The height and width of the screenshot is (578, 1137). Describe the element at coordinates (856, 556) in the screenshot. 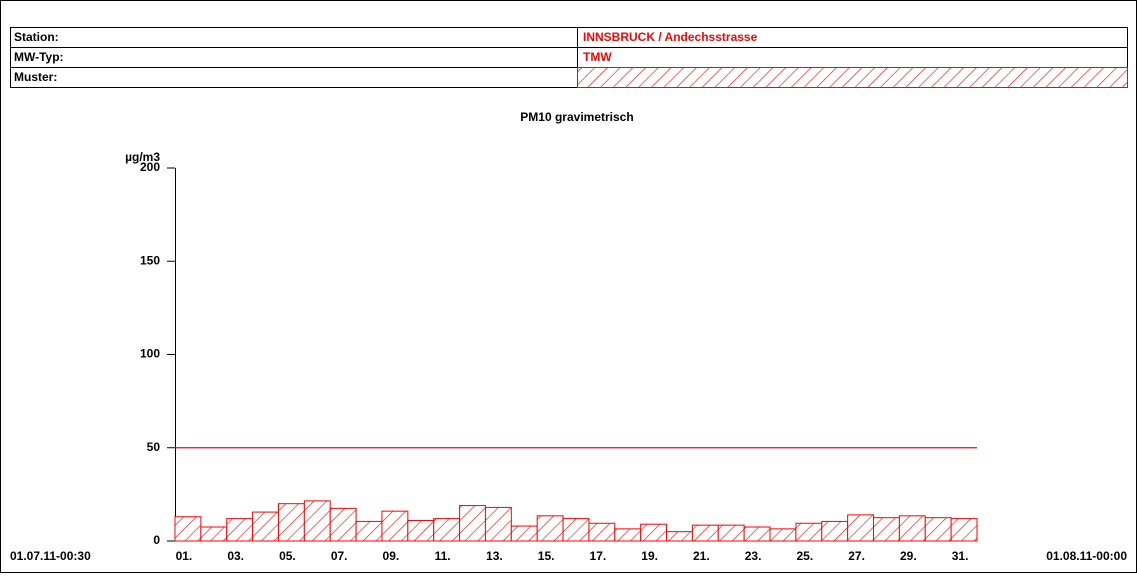

I see `x-tick-label: 27.` at that location.